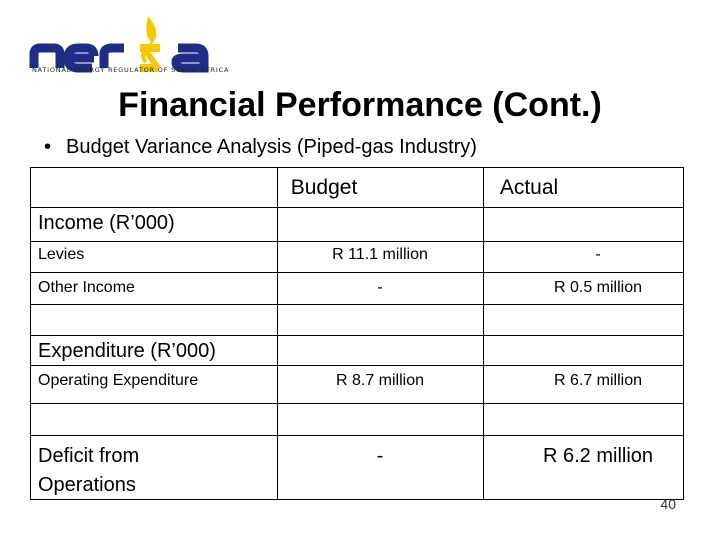 Image resolution: width=720 pixels, height=540 pixels. I want to click on deficit-label-line1: Deficit from, so click(89, 456).